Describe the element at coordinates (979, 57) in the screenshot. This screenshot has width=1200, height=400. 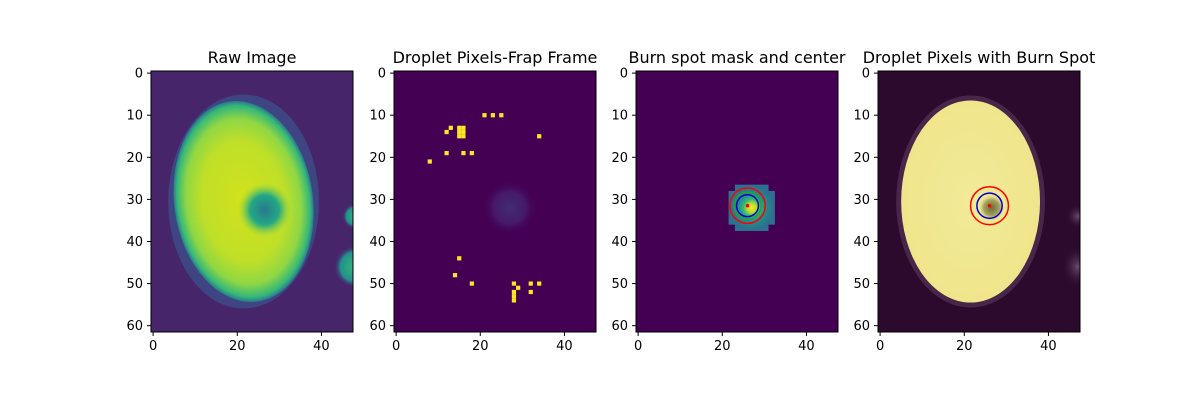
I see `panel-title: Droplet Pixels with Burn Spot` at that location.